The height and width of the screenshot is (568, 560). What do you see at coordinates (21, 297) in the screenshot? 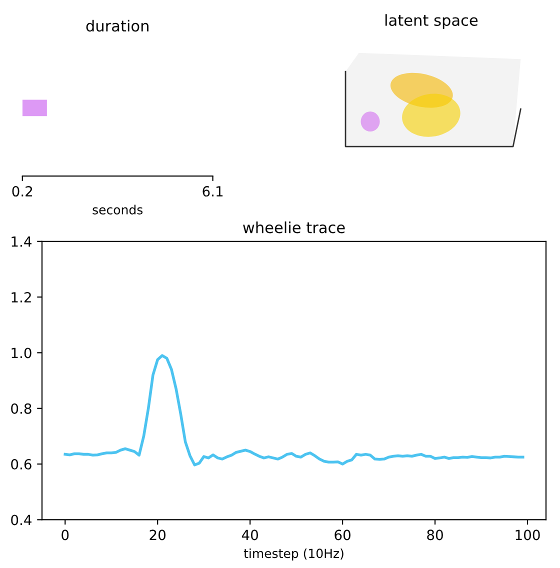
I see `y-tick-label: 1.2` at bounding box center [21, 297].